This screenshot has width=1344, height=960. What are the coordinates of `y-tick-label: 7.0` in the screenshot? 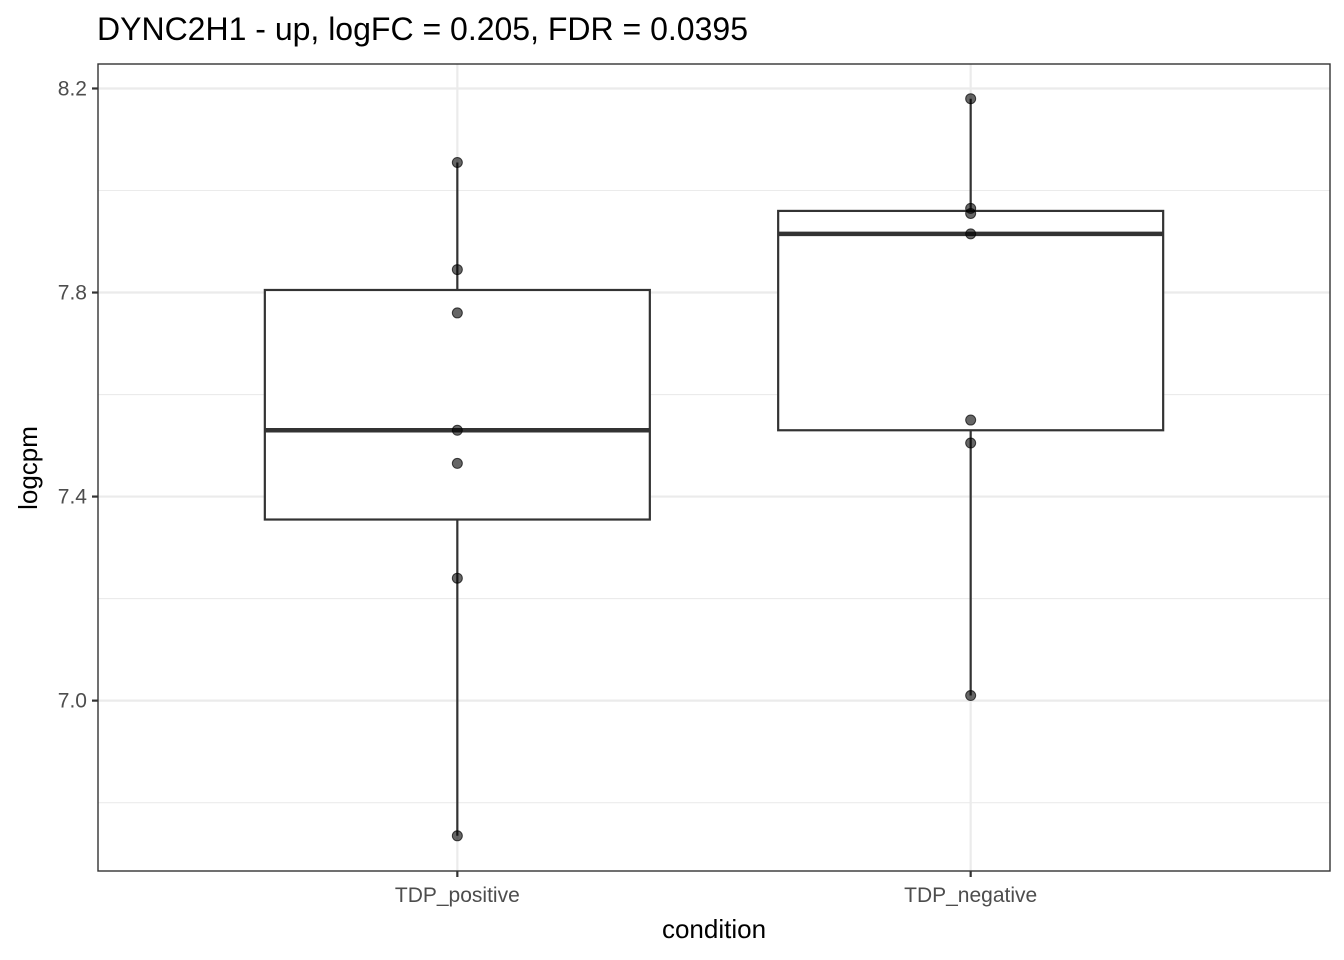 It's located at (72, 701).